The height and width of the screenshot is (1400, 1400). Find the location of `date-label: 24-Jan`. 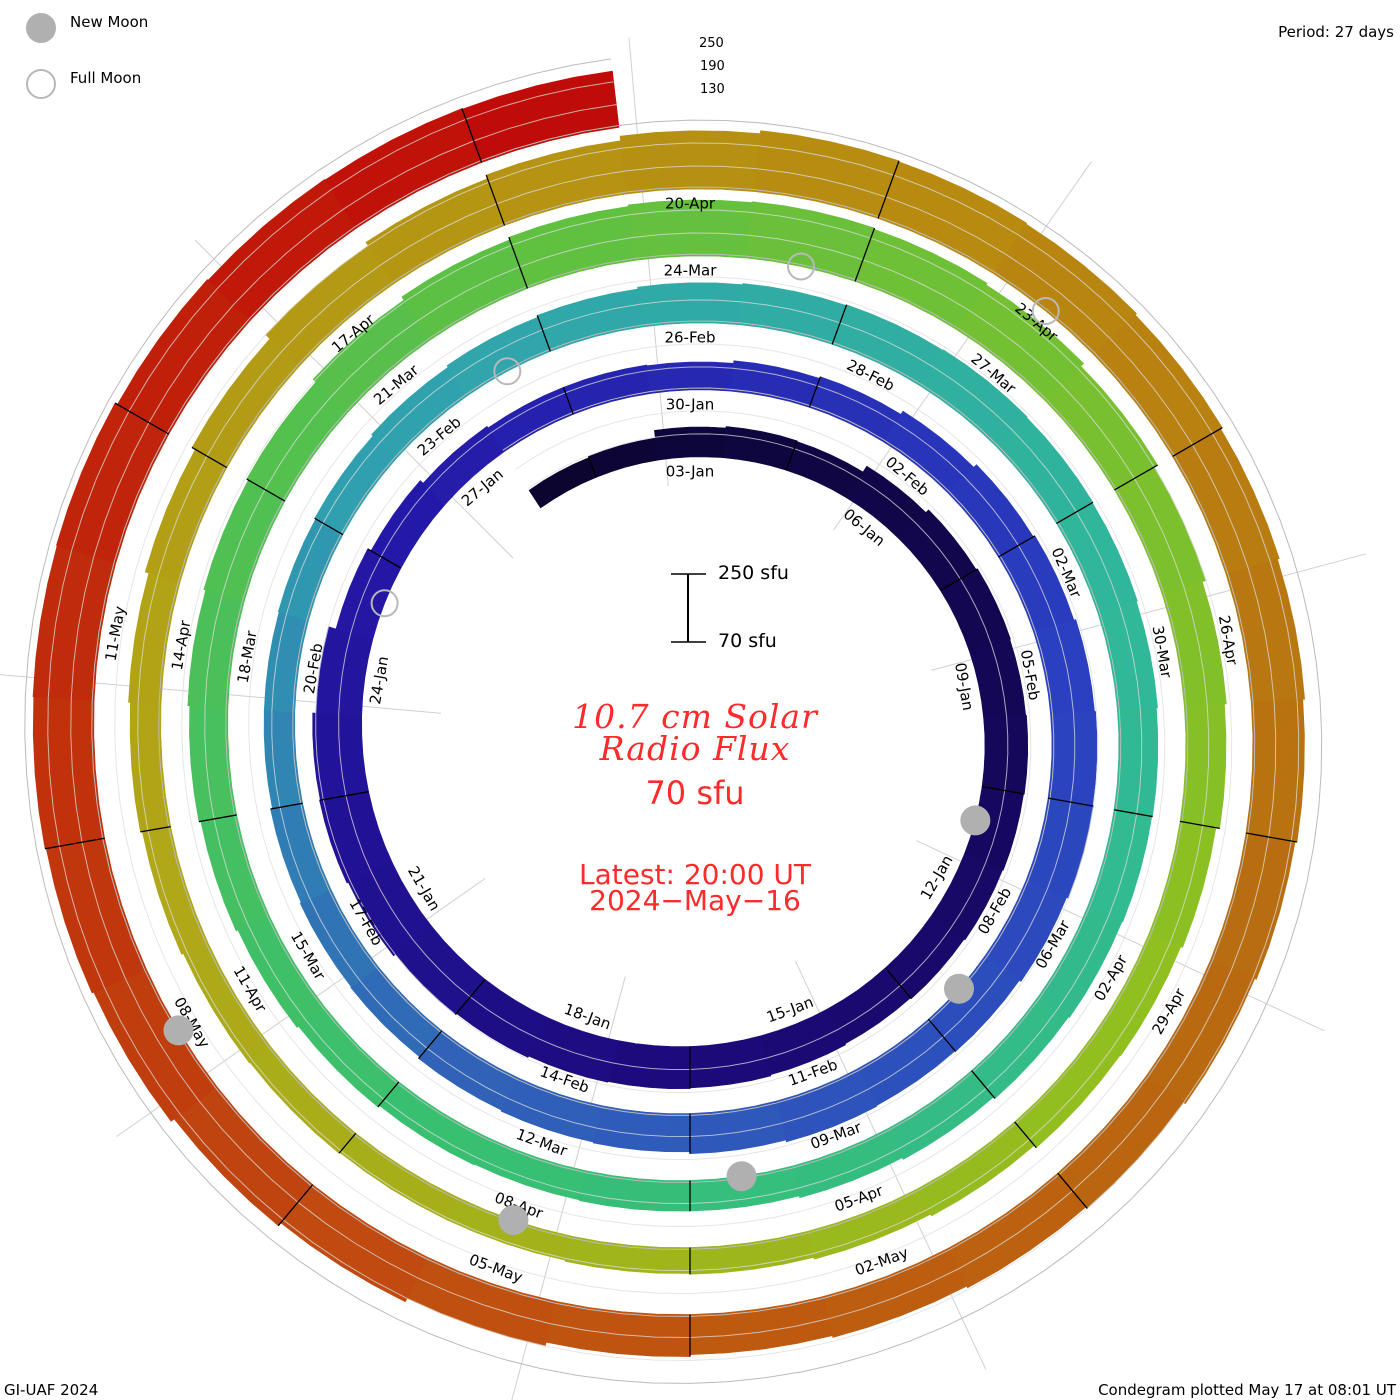

date-label: 24-Jan is located at coordinates (379, 680).